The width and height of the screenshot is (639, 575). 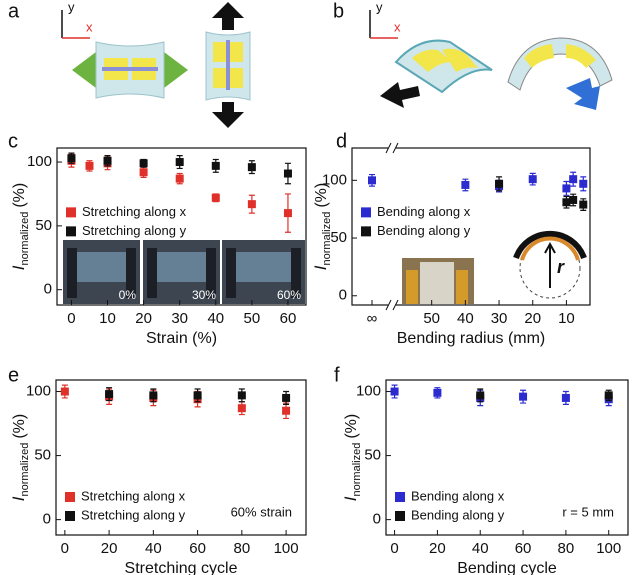 What do you see at coordinates (13, 375) in the screenshot?
I see `panel-letter: e` at bounding box center [13, 375].